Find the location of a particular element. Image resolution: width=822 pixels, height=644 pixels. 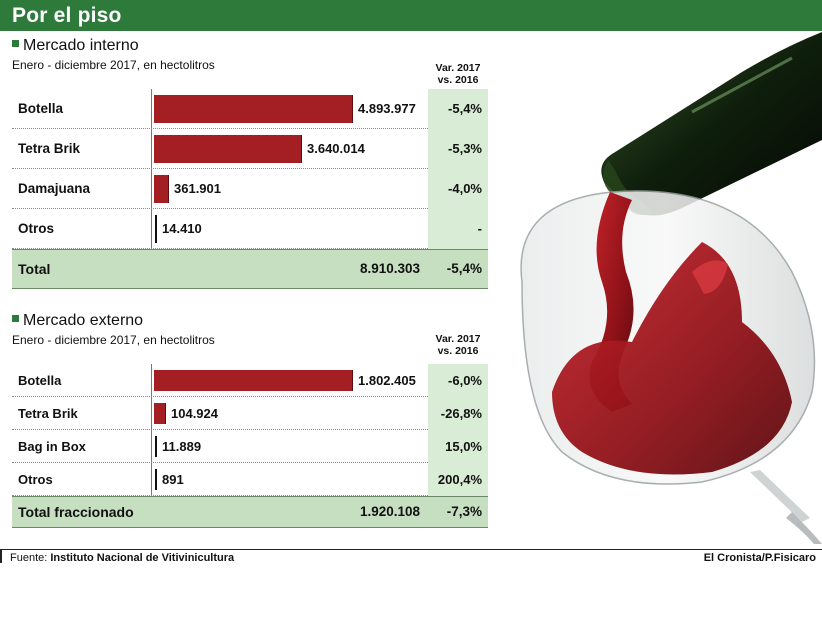

variation-value: -4,0% is located at coordinates (465, 188).